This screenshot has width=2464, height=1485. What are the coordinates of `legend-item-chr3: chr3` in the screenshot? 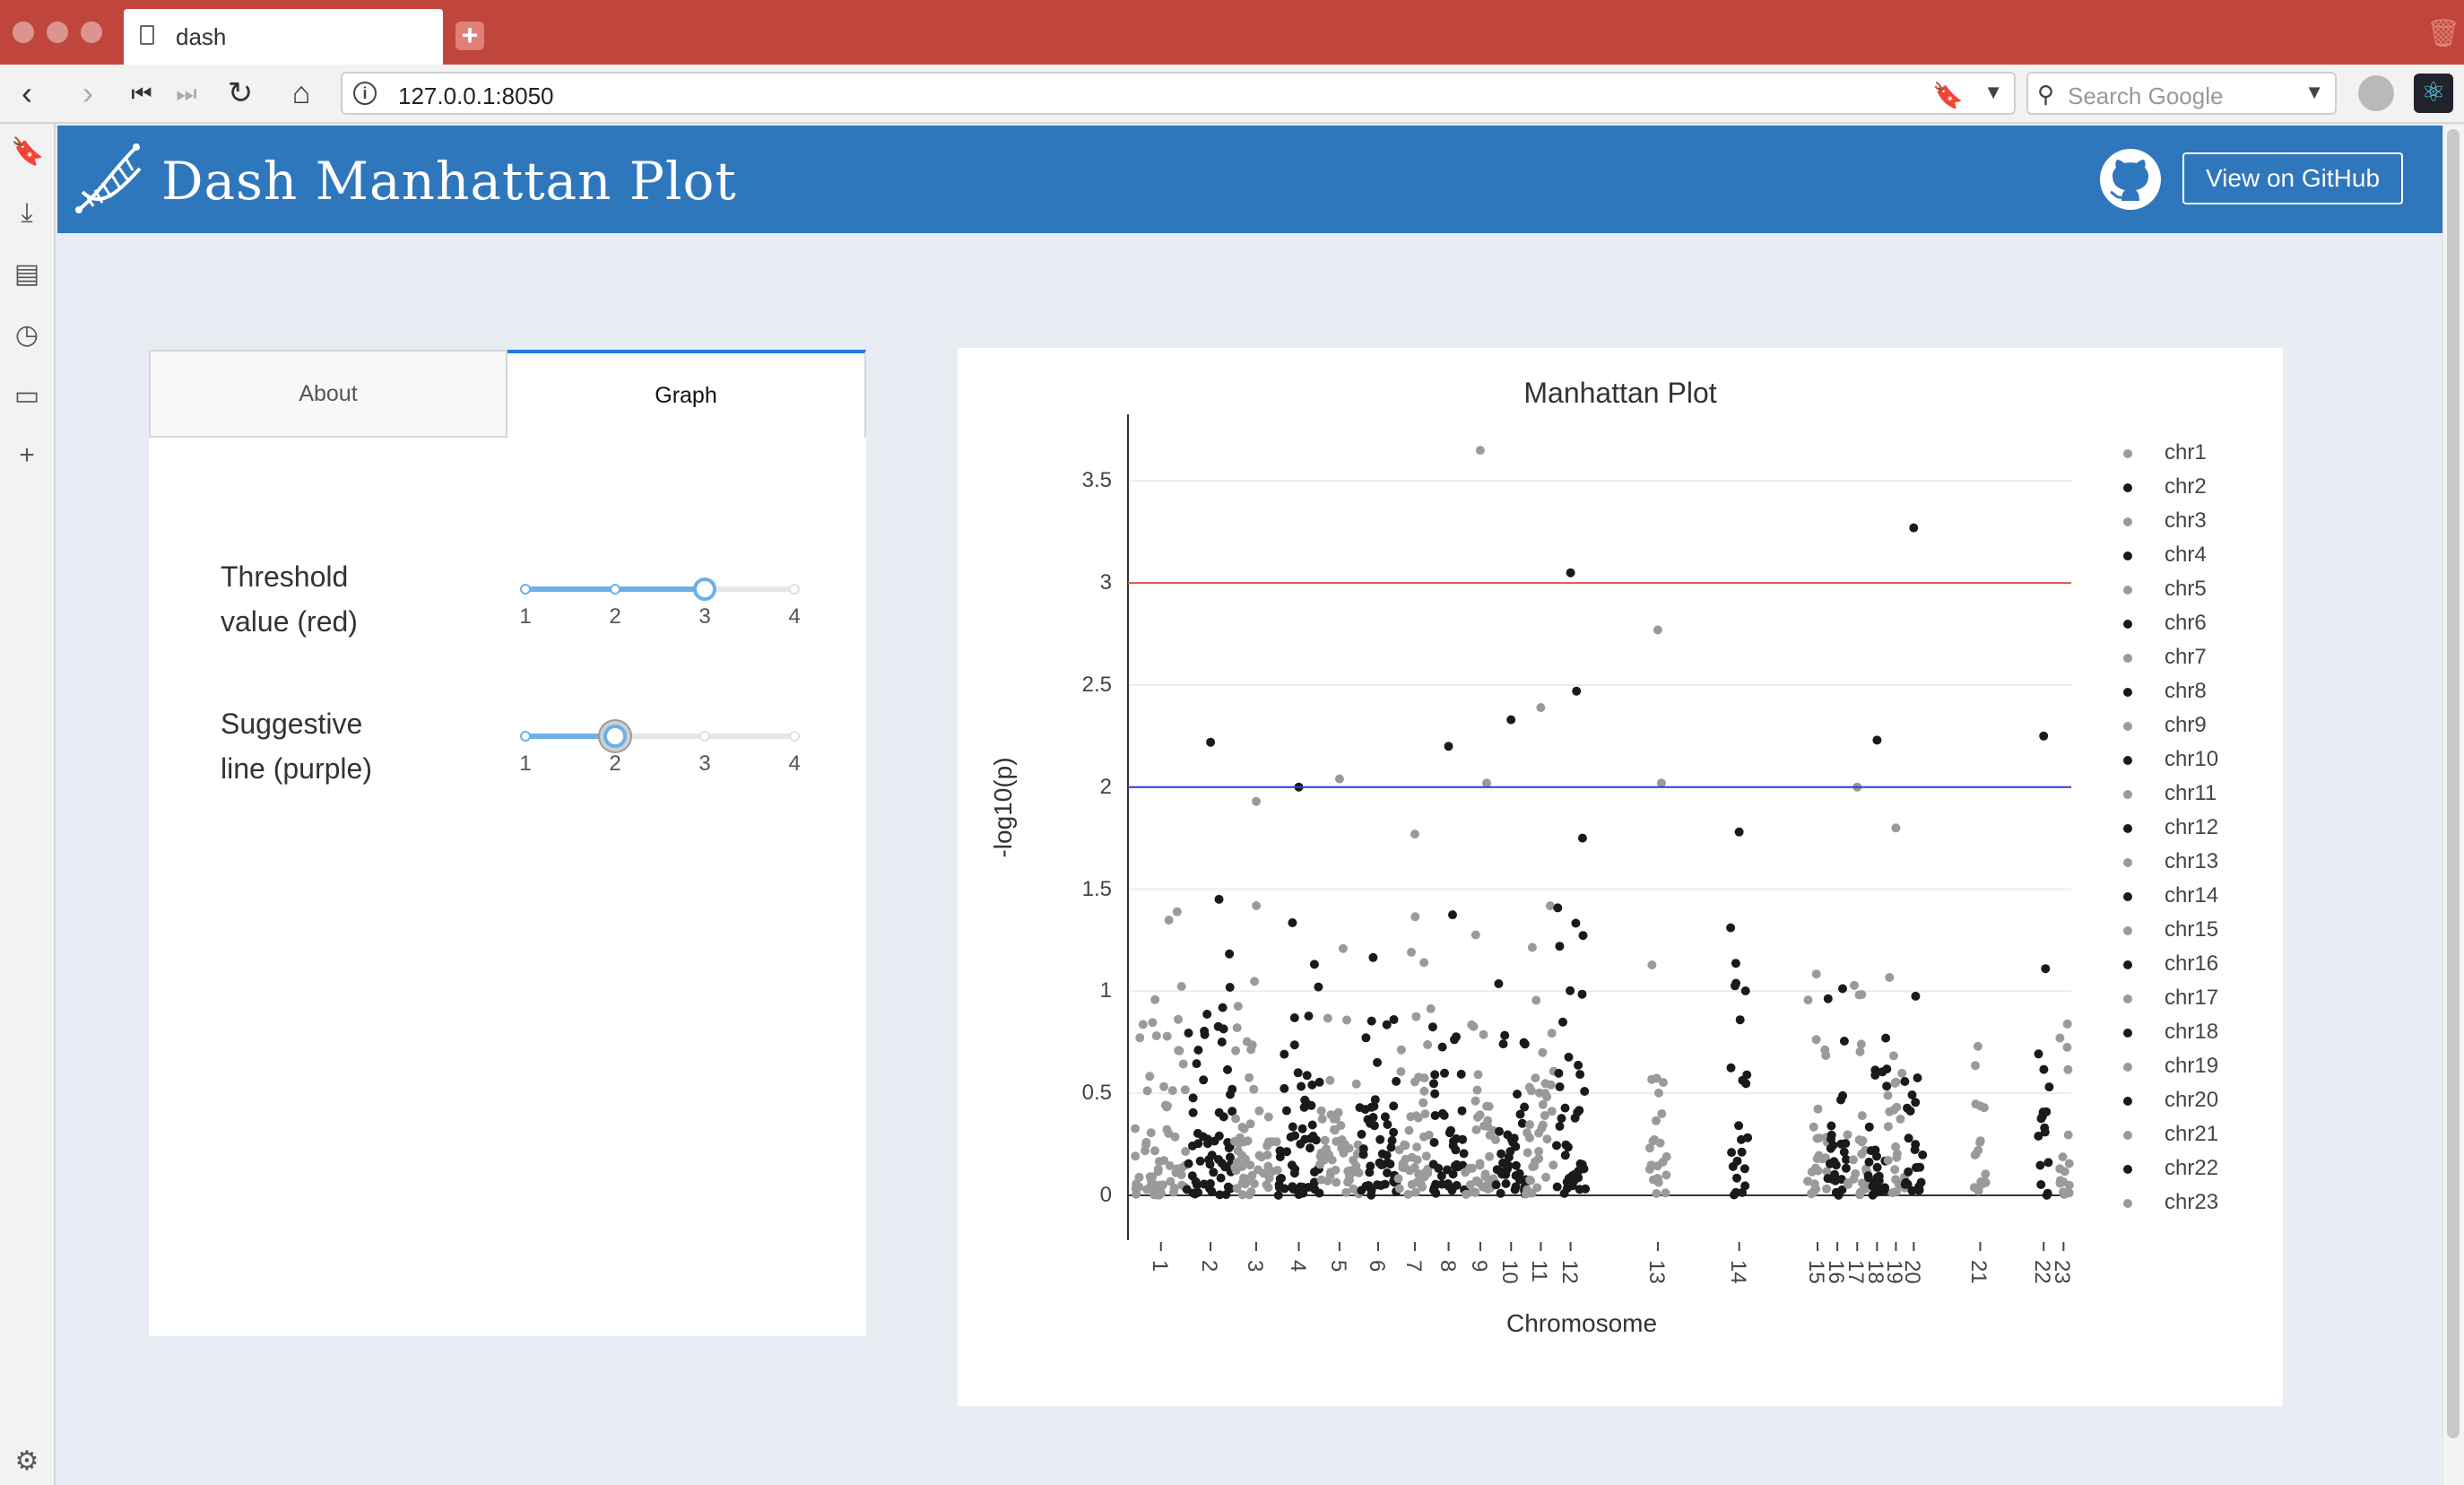 It's located at (2186, 520).